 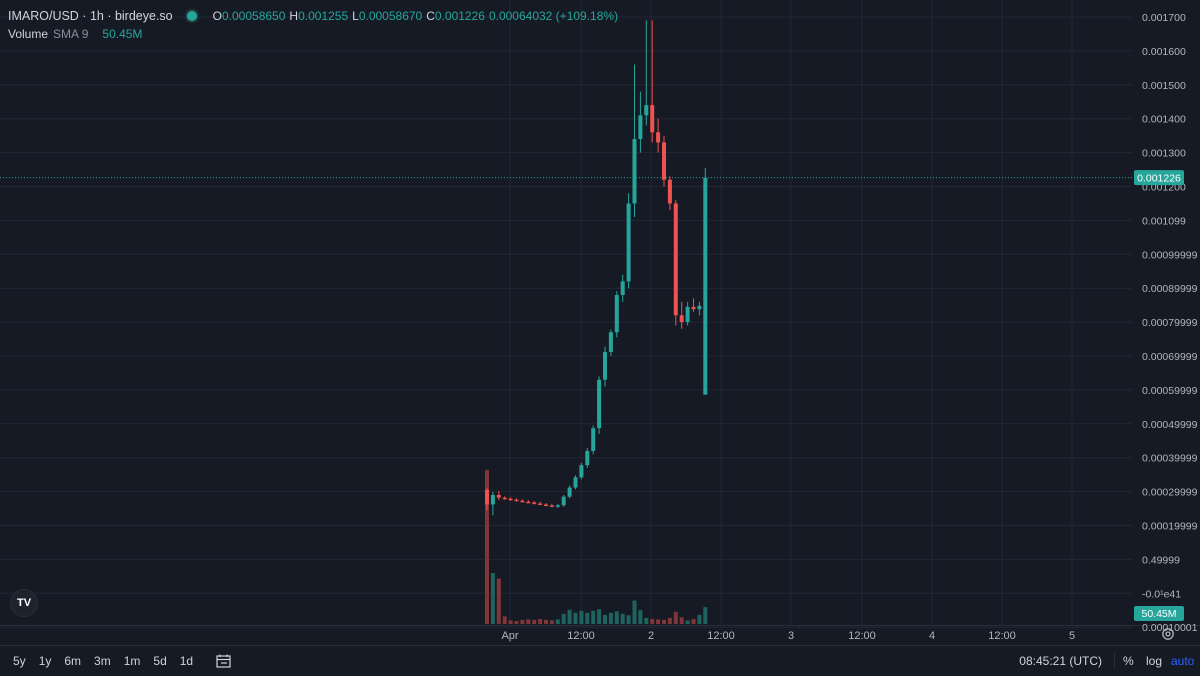 What do you see at coordinates (1164, 52) in the screenshot?
I see `price-axis-label: 0.001600` at bounding box center [1164, 52].